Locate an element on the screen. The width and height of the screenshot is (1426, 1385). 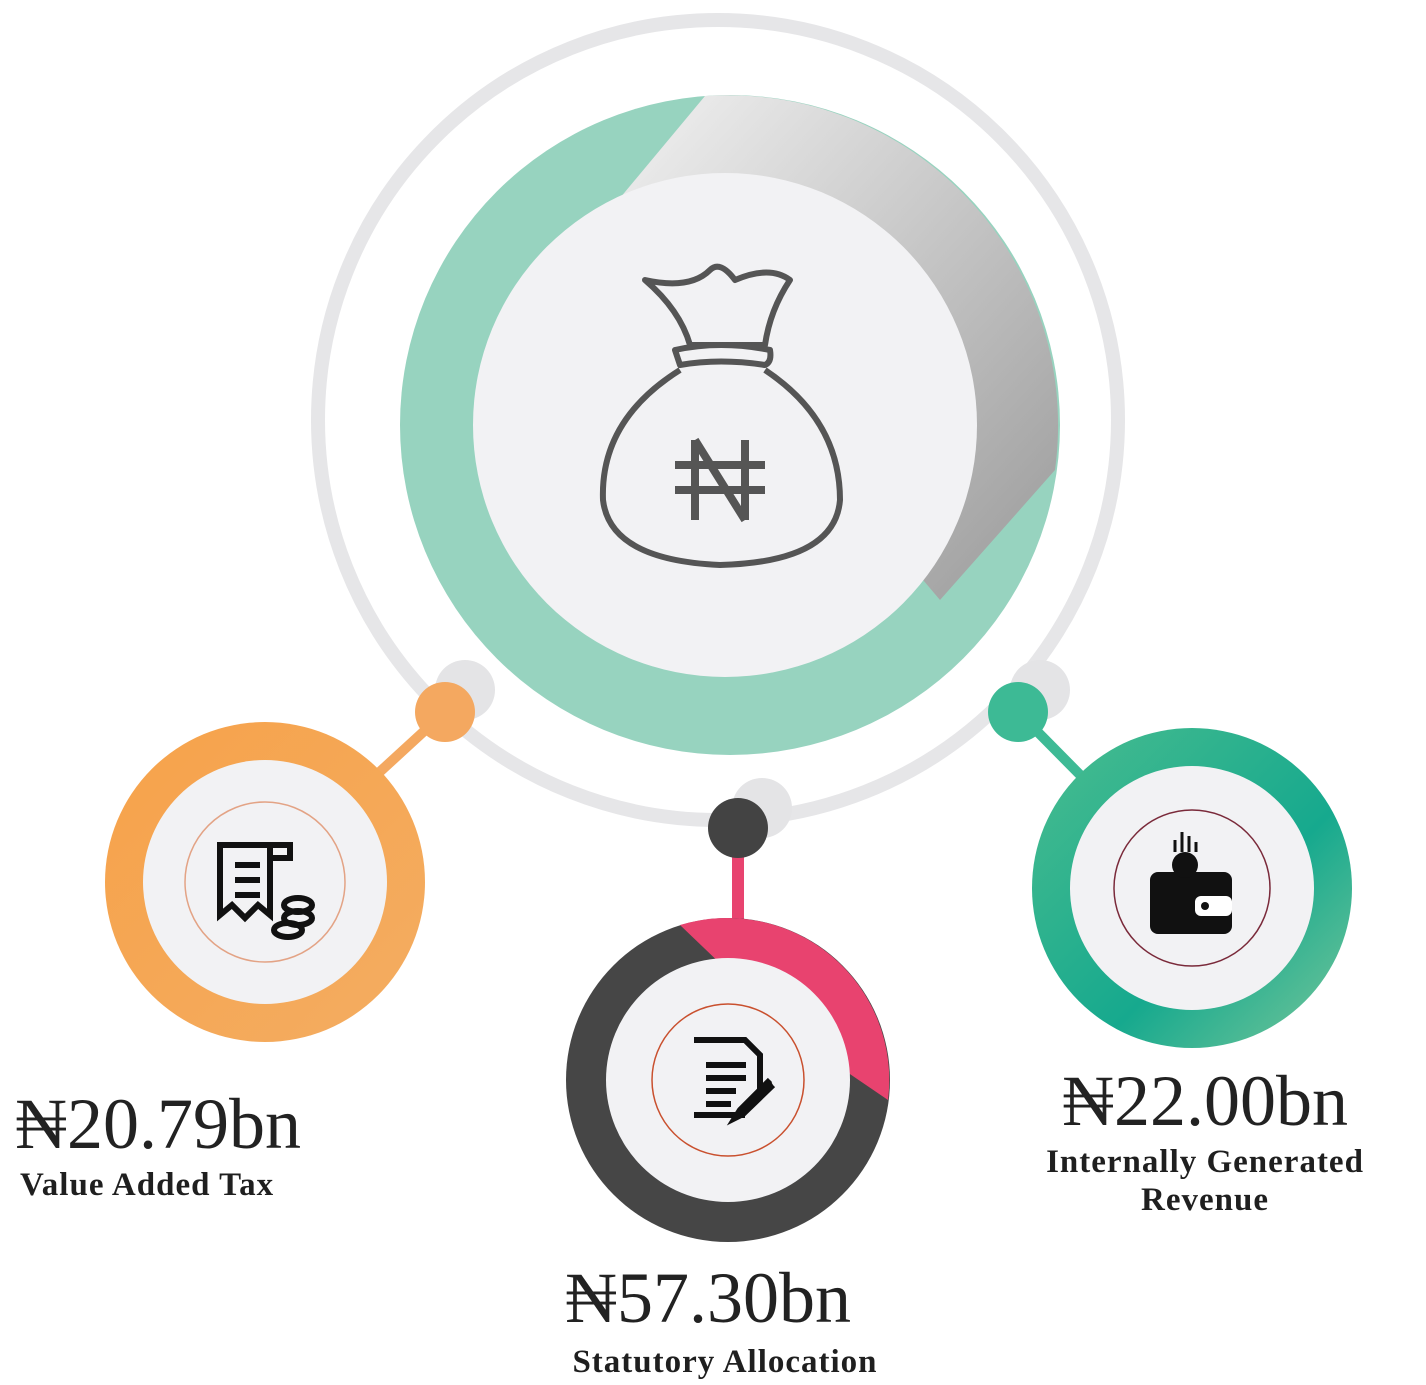
igr-thin-ring is located at coordinates (1192, 888).